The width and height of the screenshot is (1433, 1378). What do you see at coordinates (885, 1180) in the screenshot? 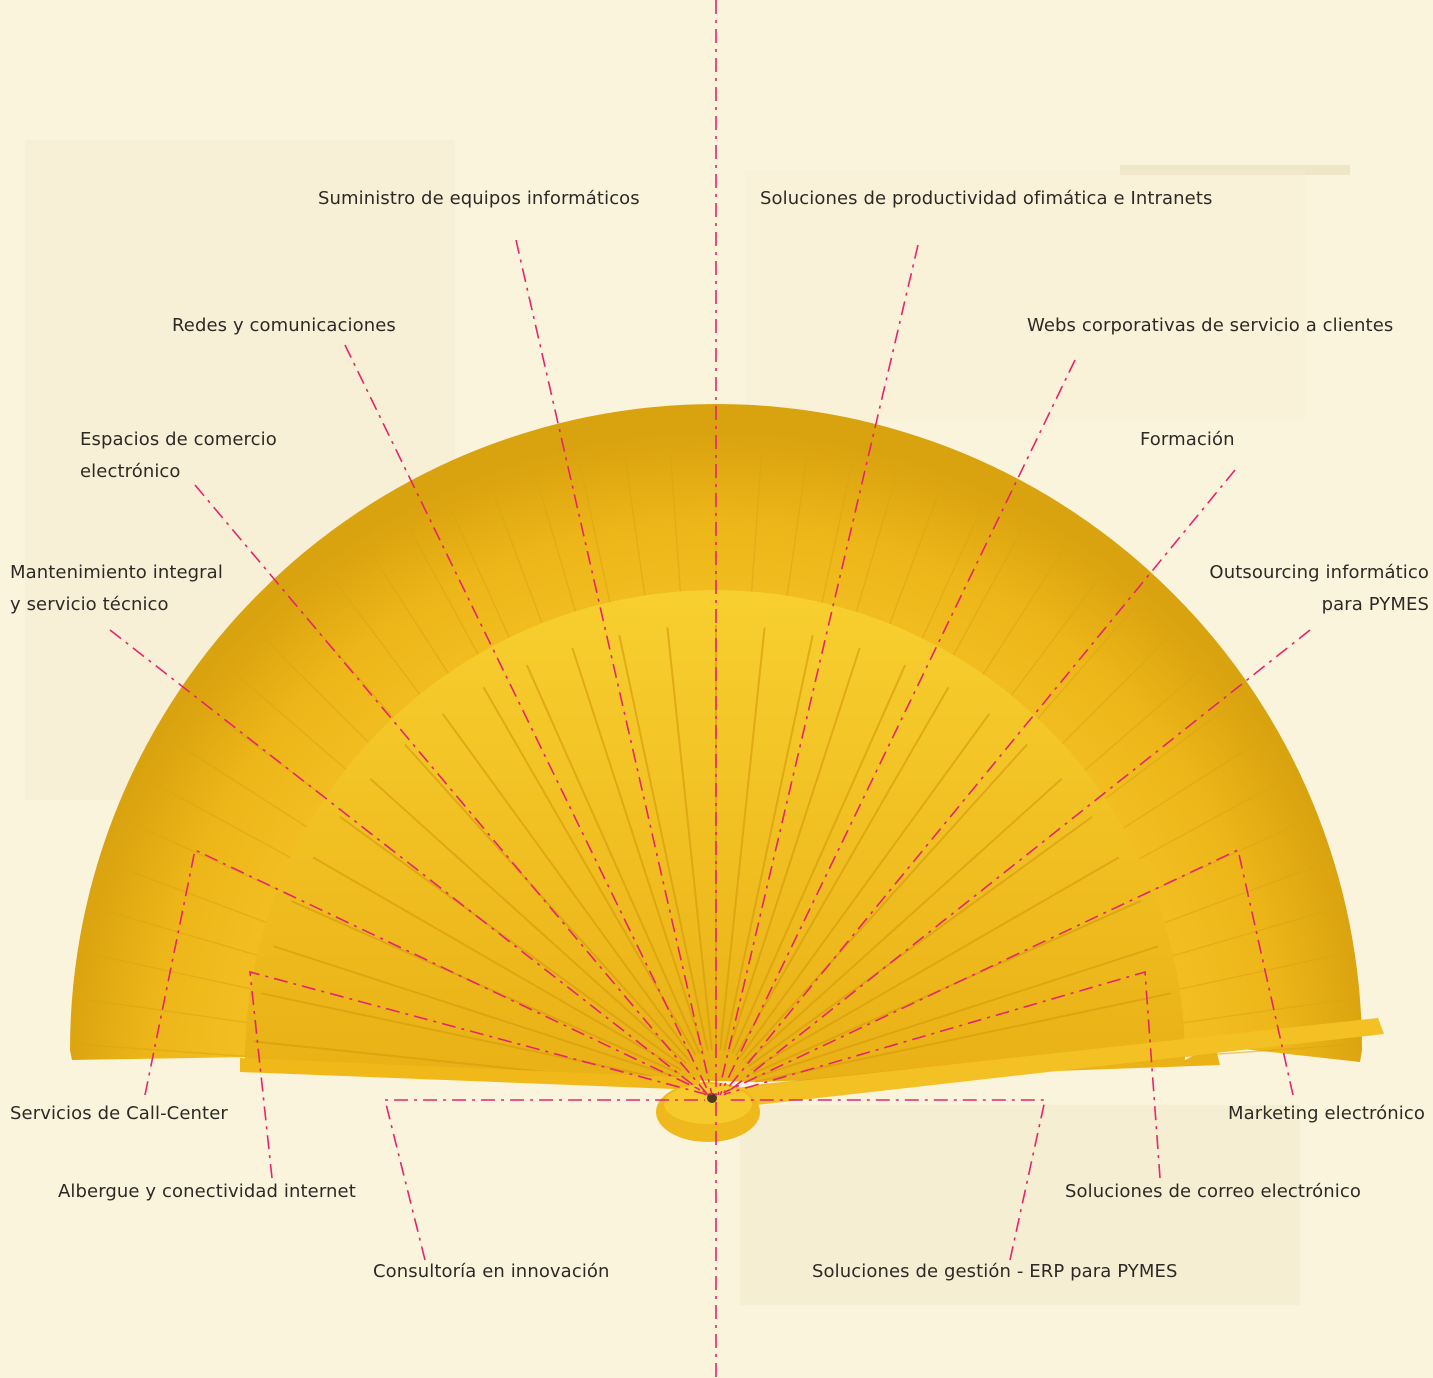
I see `leader-gestion` at bounding box center [885, 1180].